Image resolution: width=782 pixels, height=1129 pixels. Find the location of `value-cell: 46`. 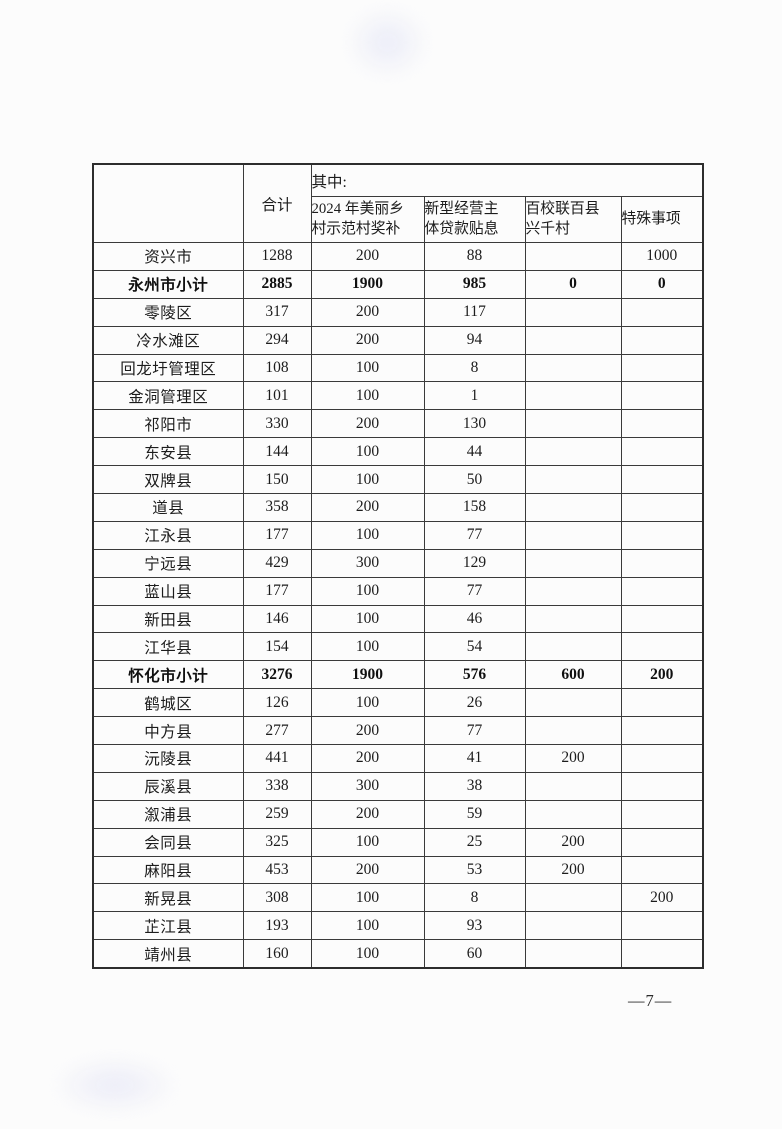

value-cell: 46 is located at coordinates (474, 619).